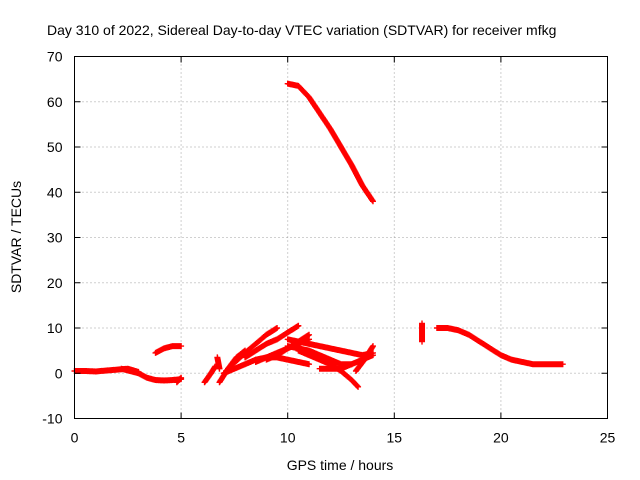 The width and height of the screenshot is (640, 480). Describe the element at coordinates (16, 237) in the screenshot. I see `y-axis-label: SDTVAR / TECUs` at that location.